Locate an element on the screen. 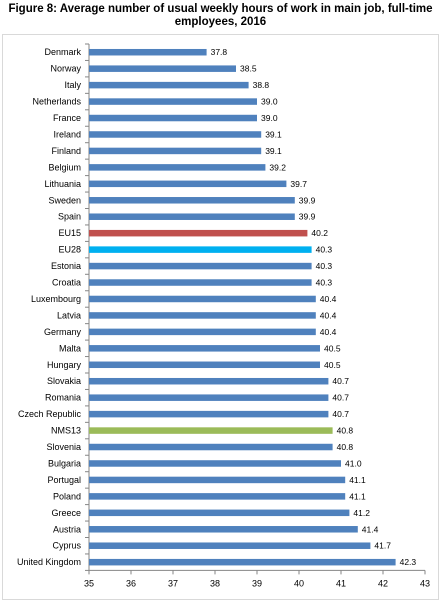 This screenshot has width=441, height=603. category-label: Luxembourg is located at coordinates (56, 299).